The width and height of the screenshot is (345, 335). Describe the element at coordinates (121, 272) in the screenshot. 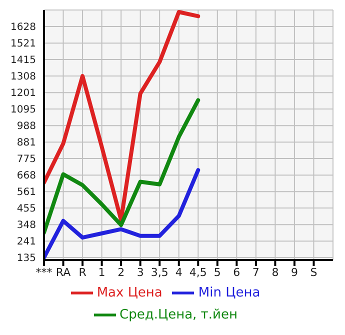

I see `x-tick-label: 2` at that location.